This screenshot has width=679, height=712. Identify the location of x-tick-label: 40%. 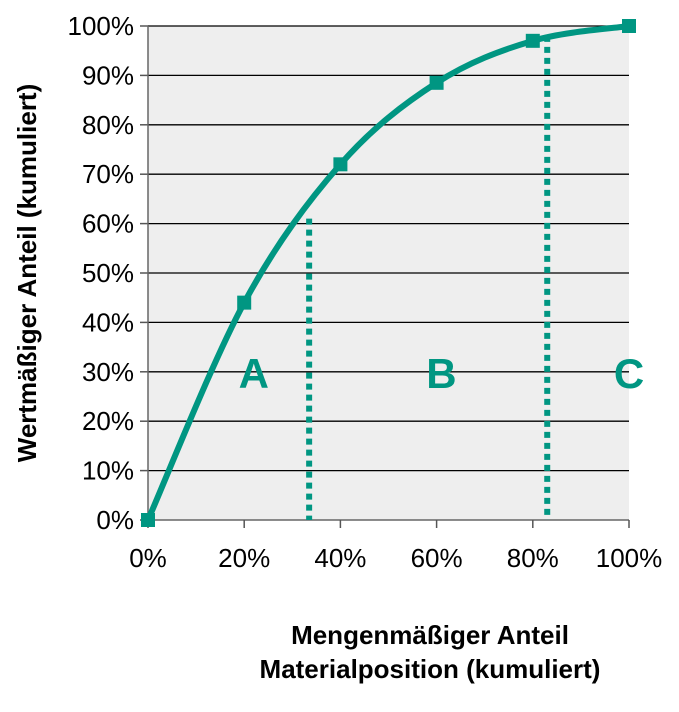
(340, 558).